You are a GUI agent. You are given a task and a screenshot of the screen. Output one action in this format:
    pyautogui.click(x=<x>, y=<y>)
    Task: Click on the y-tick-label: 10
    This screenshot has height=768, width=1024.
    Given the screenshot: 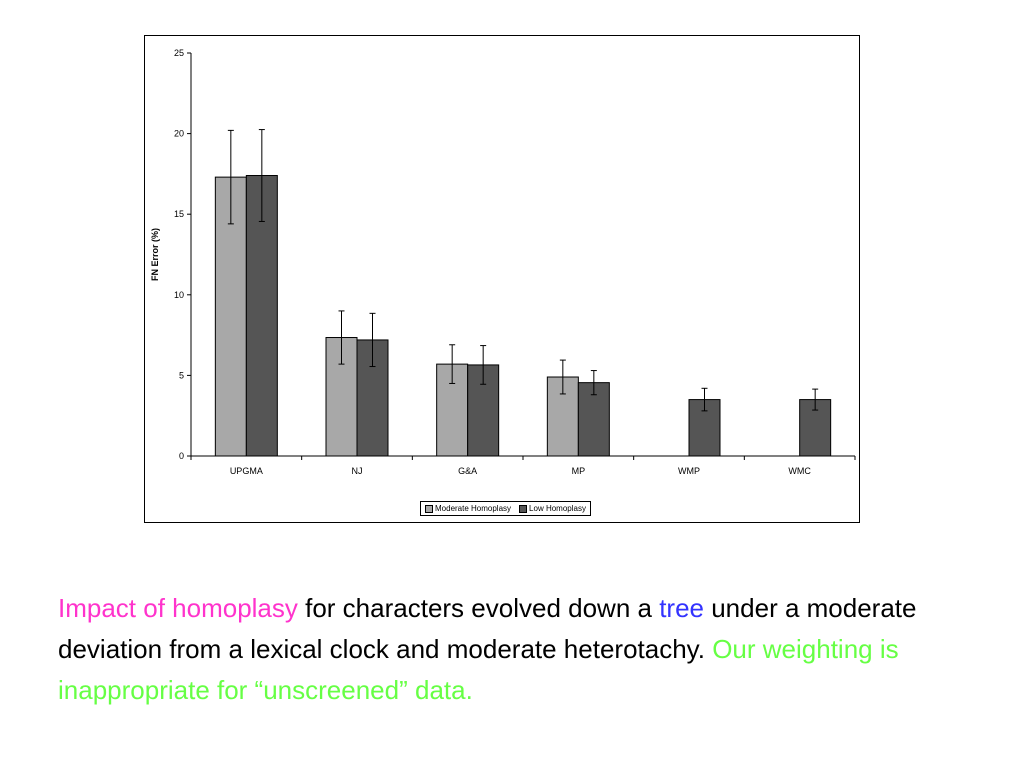 What is the action you would take?
    pyautogui.click(x=179, y=295)
    